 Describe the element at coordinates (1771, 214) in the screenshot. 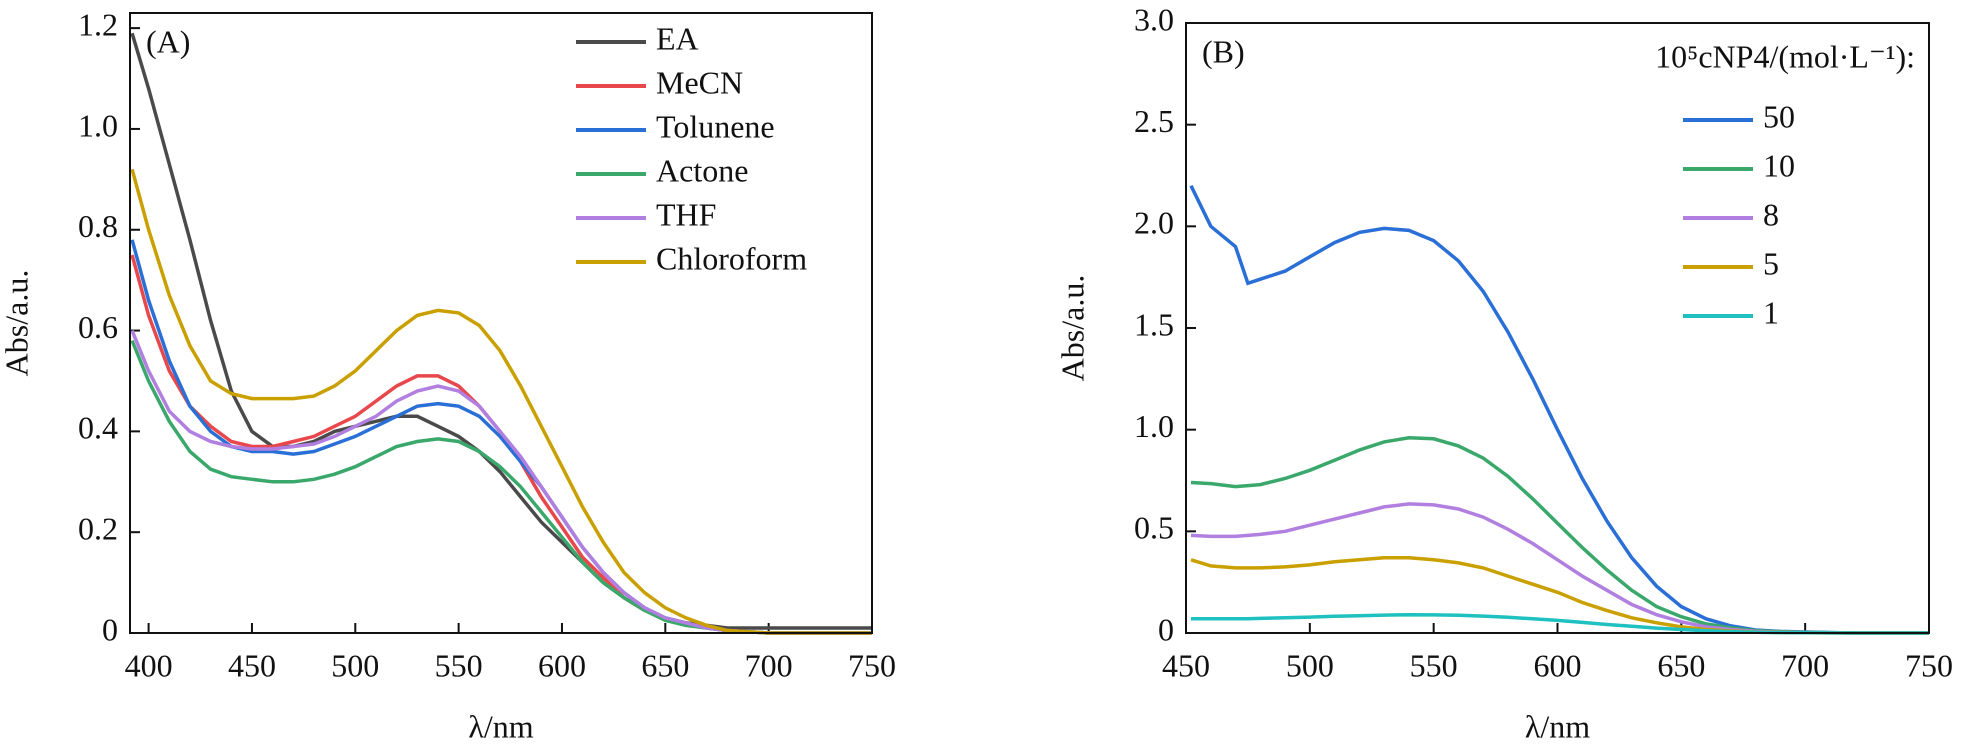

I see `legend-label: 8` at that location.